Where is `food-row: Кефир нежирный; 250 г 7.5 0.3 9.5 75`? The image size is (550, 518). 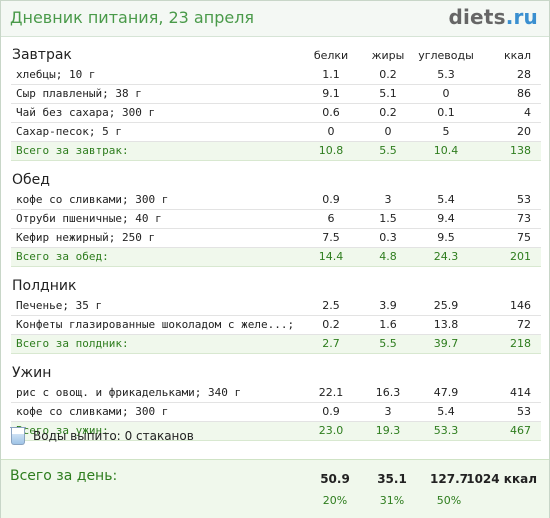
food-row: Кефир нежирный; 250 г 7.5 0.3 9.5 75 is located at coordinates (276, 238).